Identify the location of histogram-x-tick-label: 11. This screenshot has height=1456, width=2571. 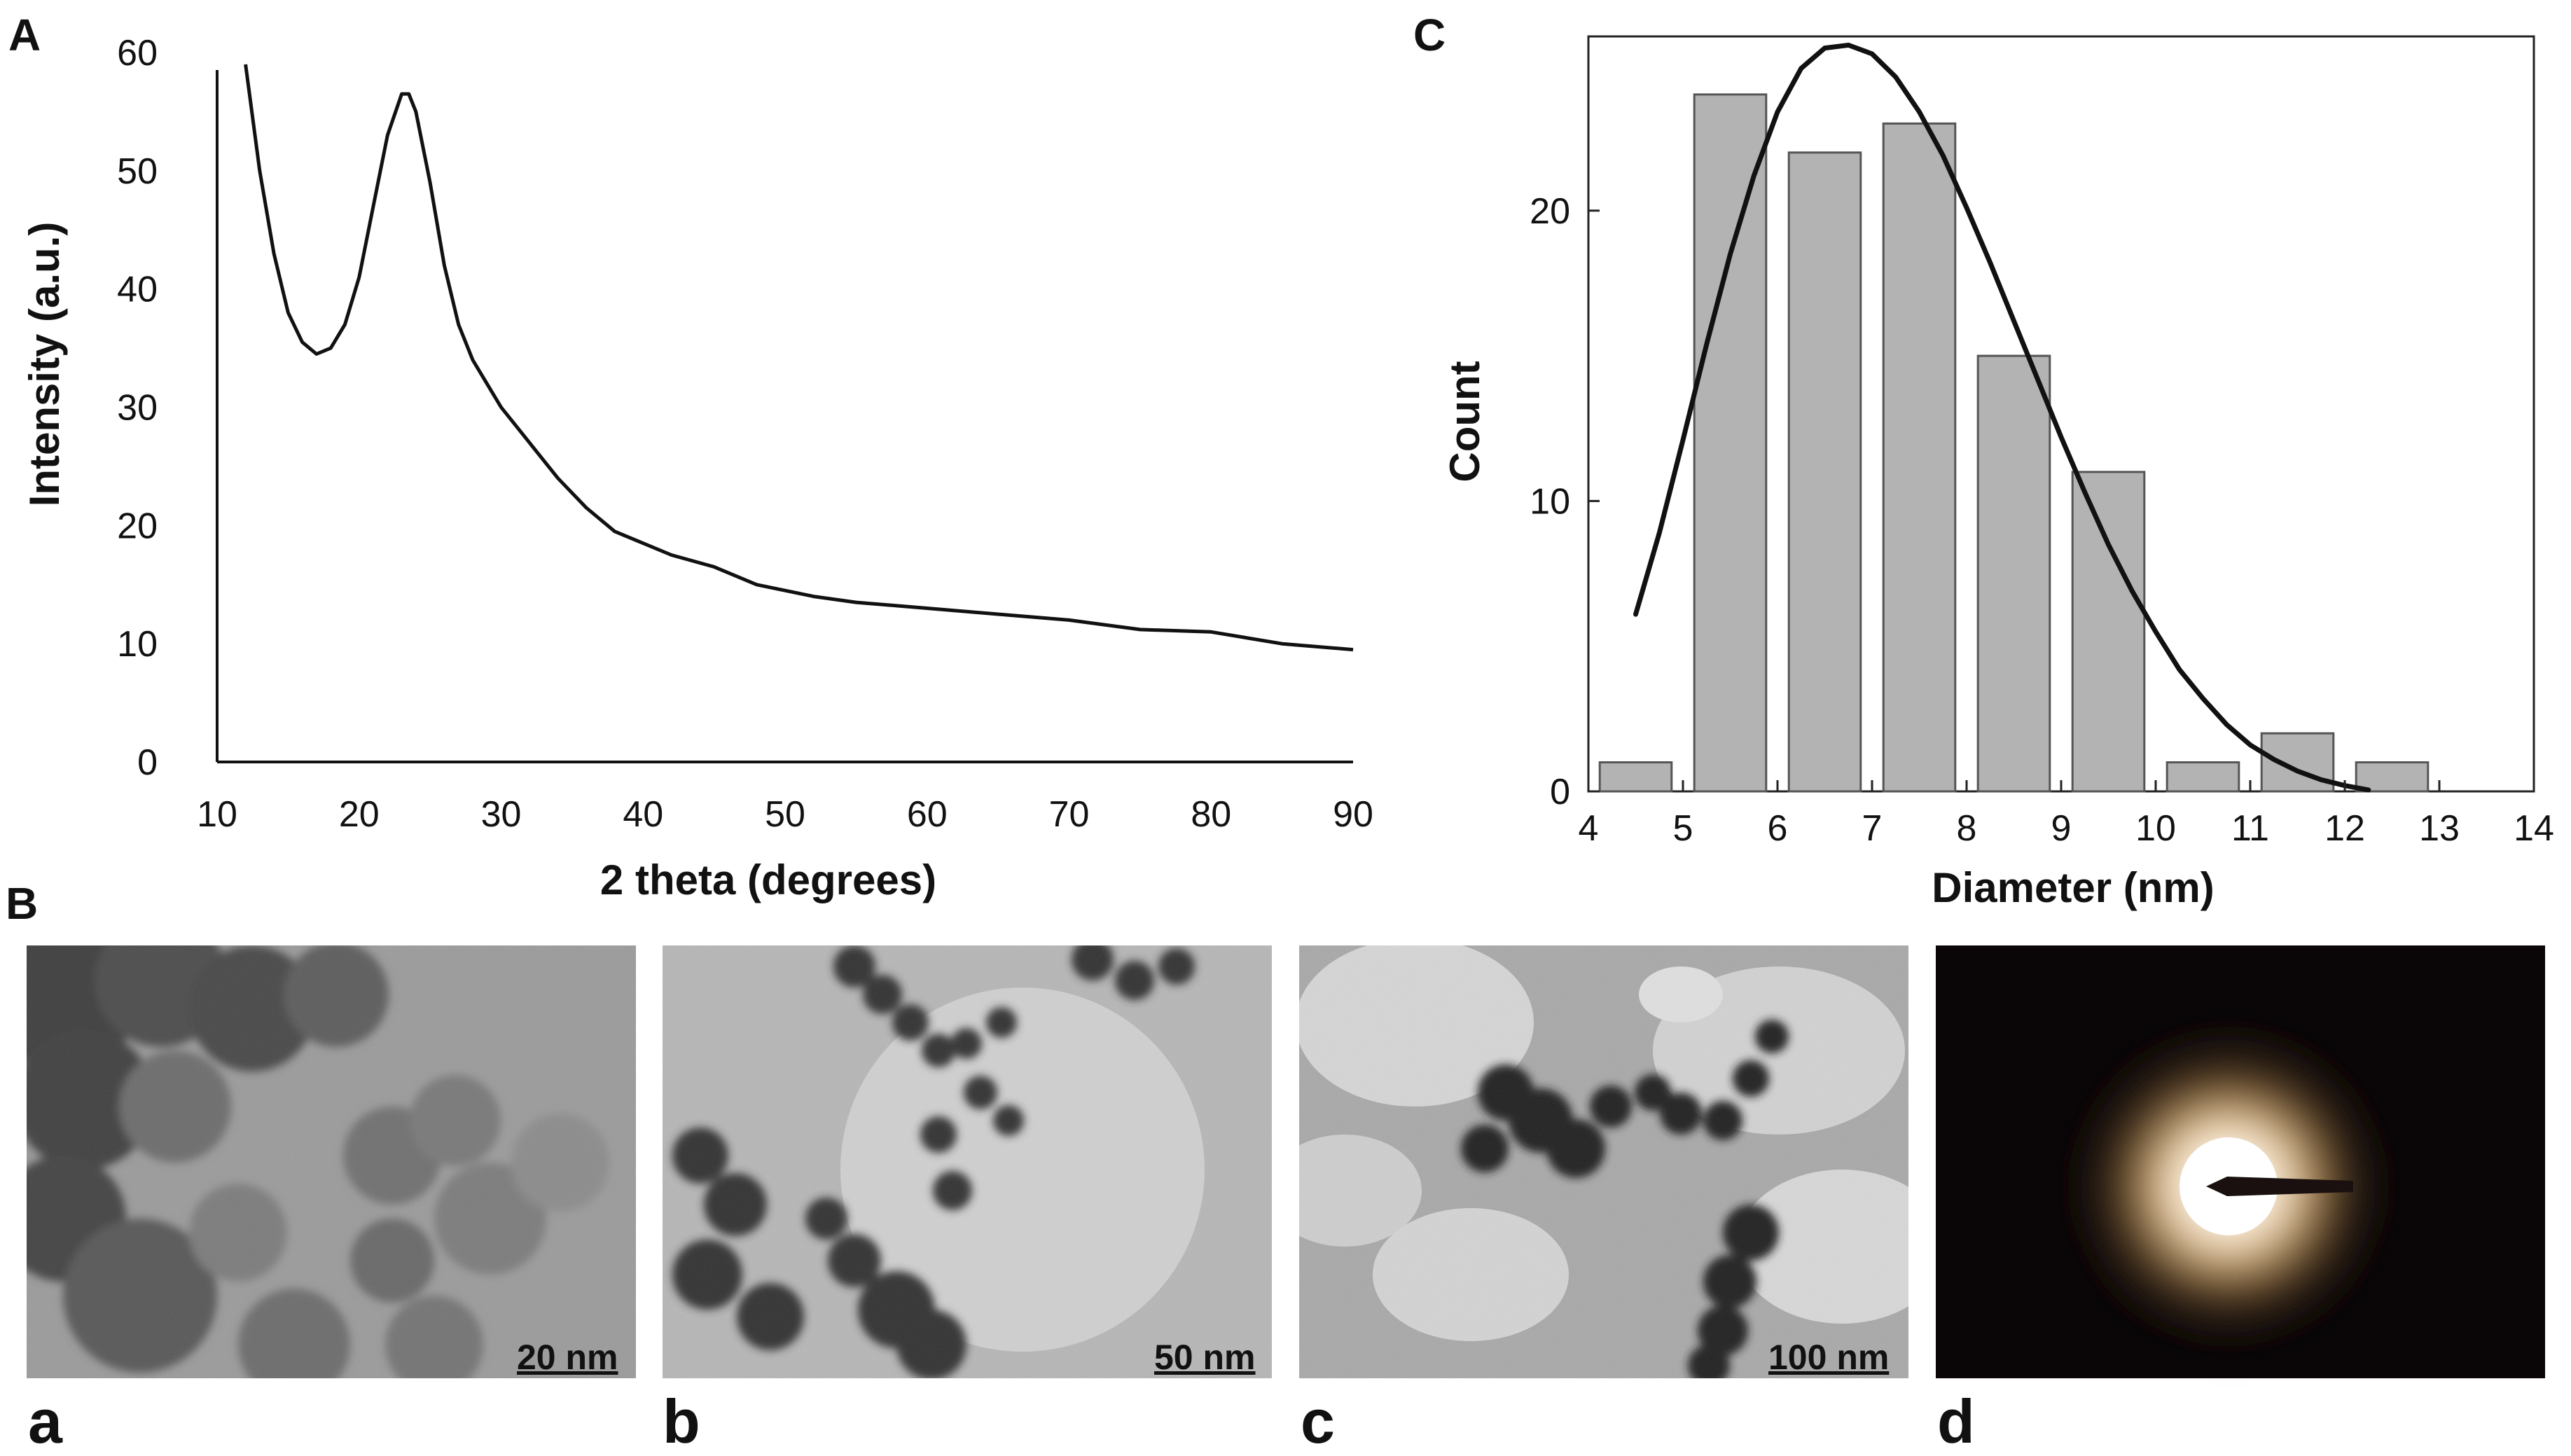
(2250, 828).